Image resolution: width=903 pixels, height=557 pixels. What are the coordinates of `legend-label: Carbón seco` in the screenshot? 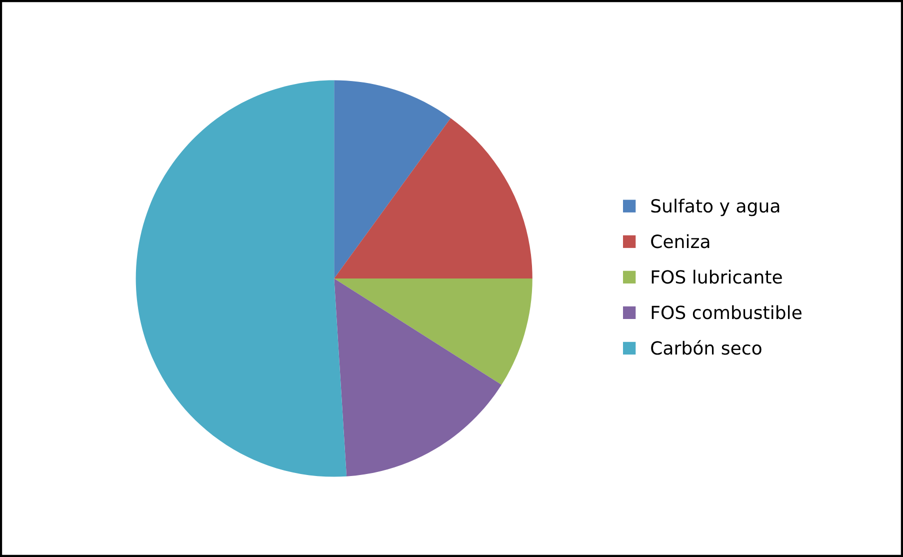 It's located at (706, 347).